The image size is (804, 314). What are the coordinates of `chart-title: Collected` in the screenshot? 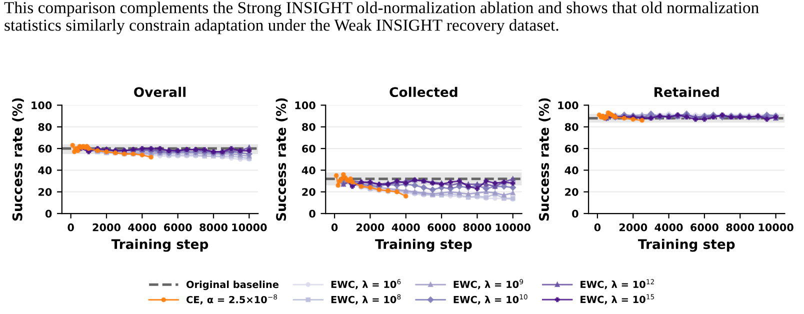 It's located at (424, 92).